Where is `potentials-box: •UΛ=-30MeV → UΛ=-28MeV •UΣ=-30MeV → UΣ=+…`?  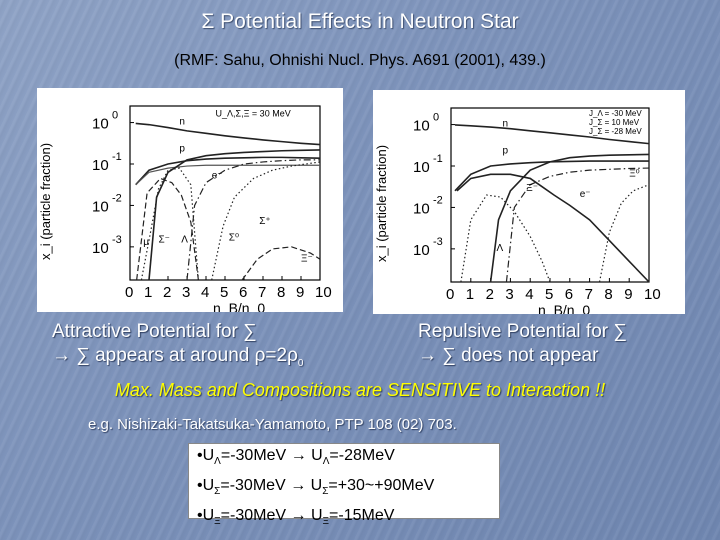 potentials-box: •UΛ=-30MeV → UΛ=-28MeV •UΣ=-30MeV → UΣ=+… is located at coordinates (344, 485).